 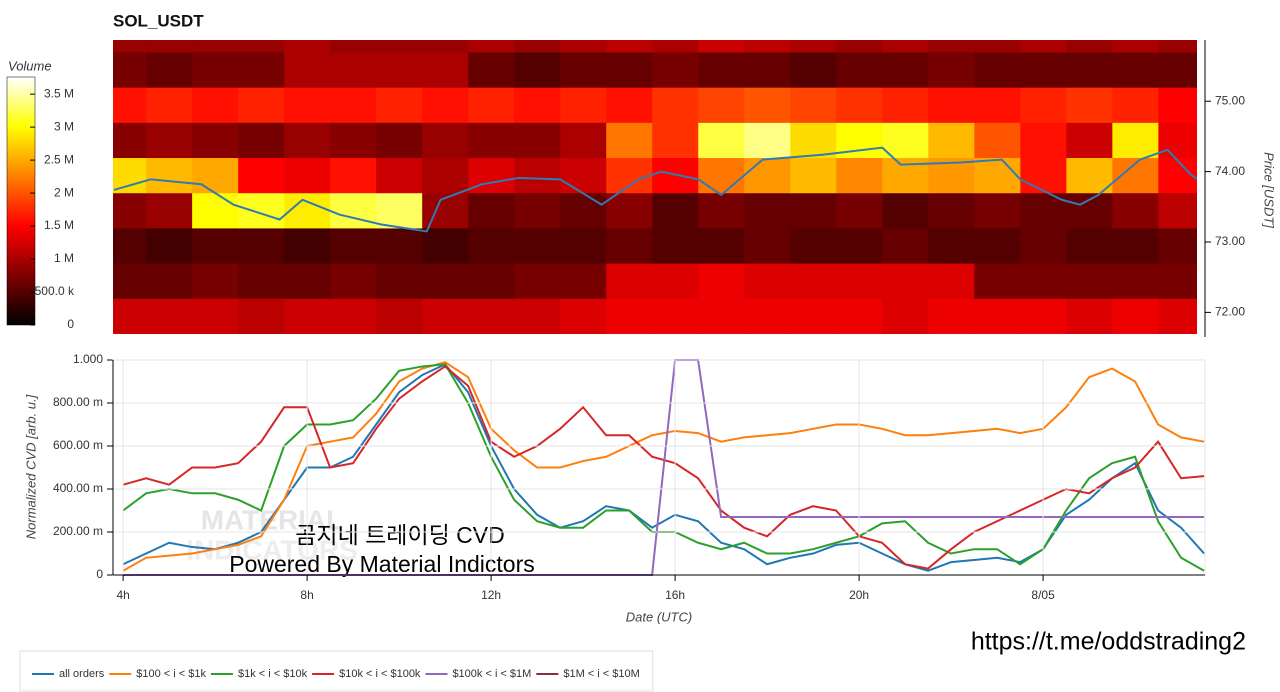 What do you see at coordinates (78, 488) in the screenshot?
I see `y-tick-label: 400.00 m` at bounding box center [78, 488].